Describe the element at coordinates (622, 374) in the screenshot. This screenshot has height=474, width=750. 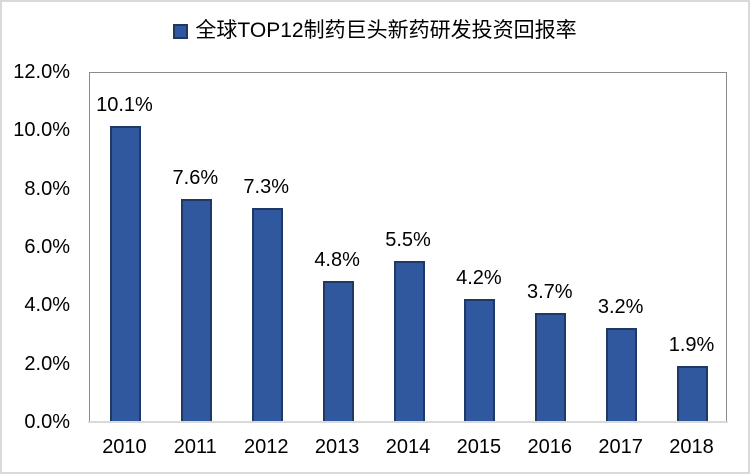
I see `bar-2017` at that location.